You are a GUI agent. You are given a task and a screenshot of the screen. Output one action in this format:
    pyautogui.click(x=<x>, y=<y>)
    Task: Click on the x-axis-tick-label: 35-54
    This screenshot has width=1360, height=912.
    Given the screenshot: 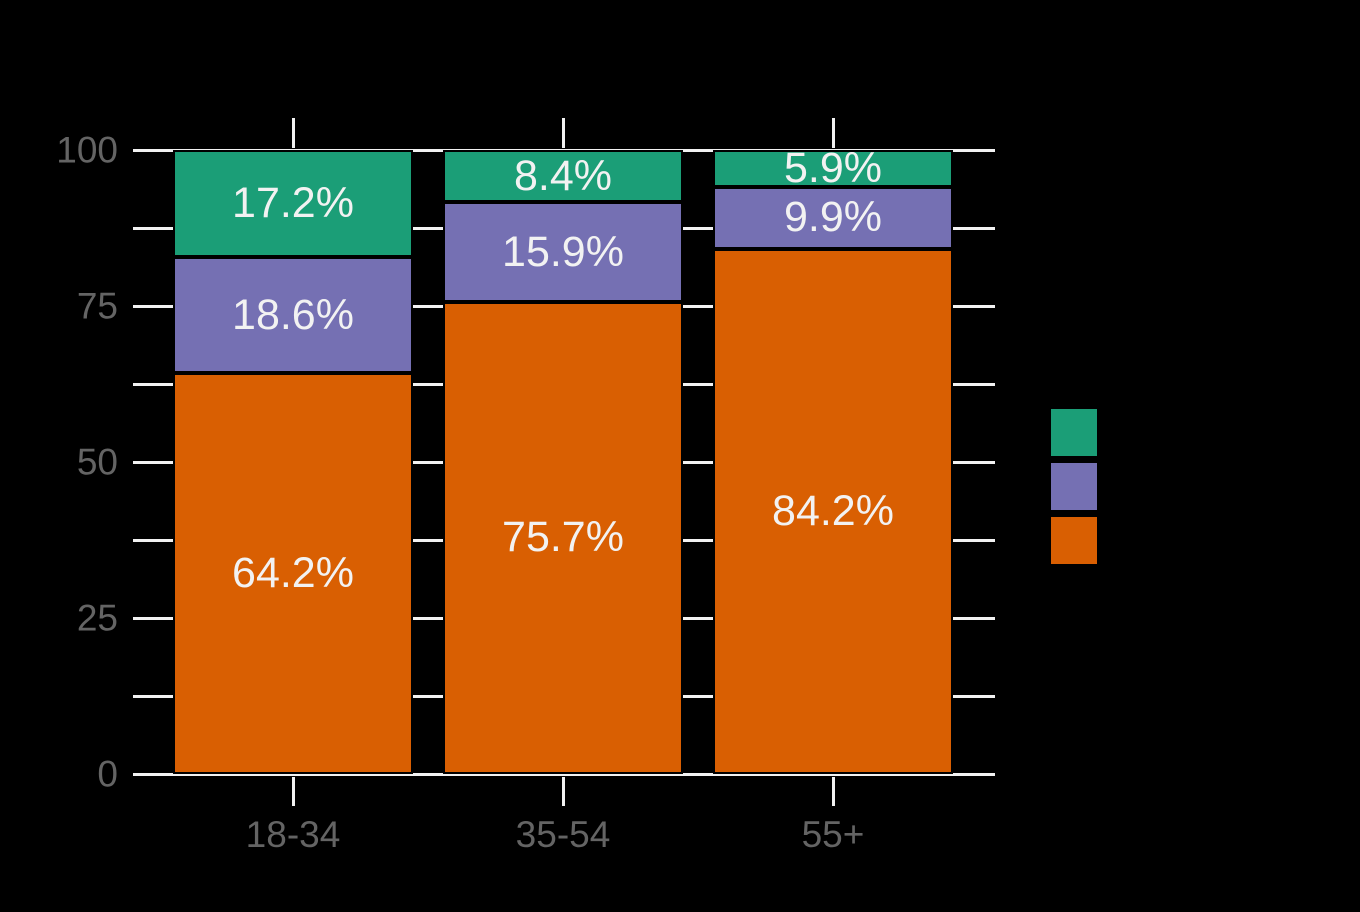 What is the action you would take?
    pyautogui.click(x=563, y=834)
    